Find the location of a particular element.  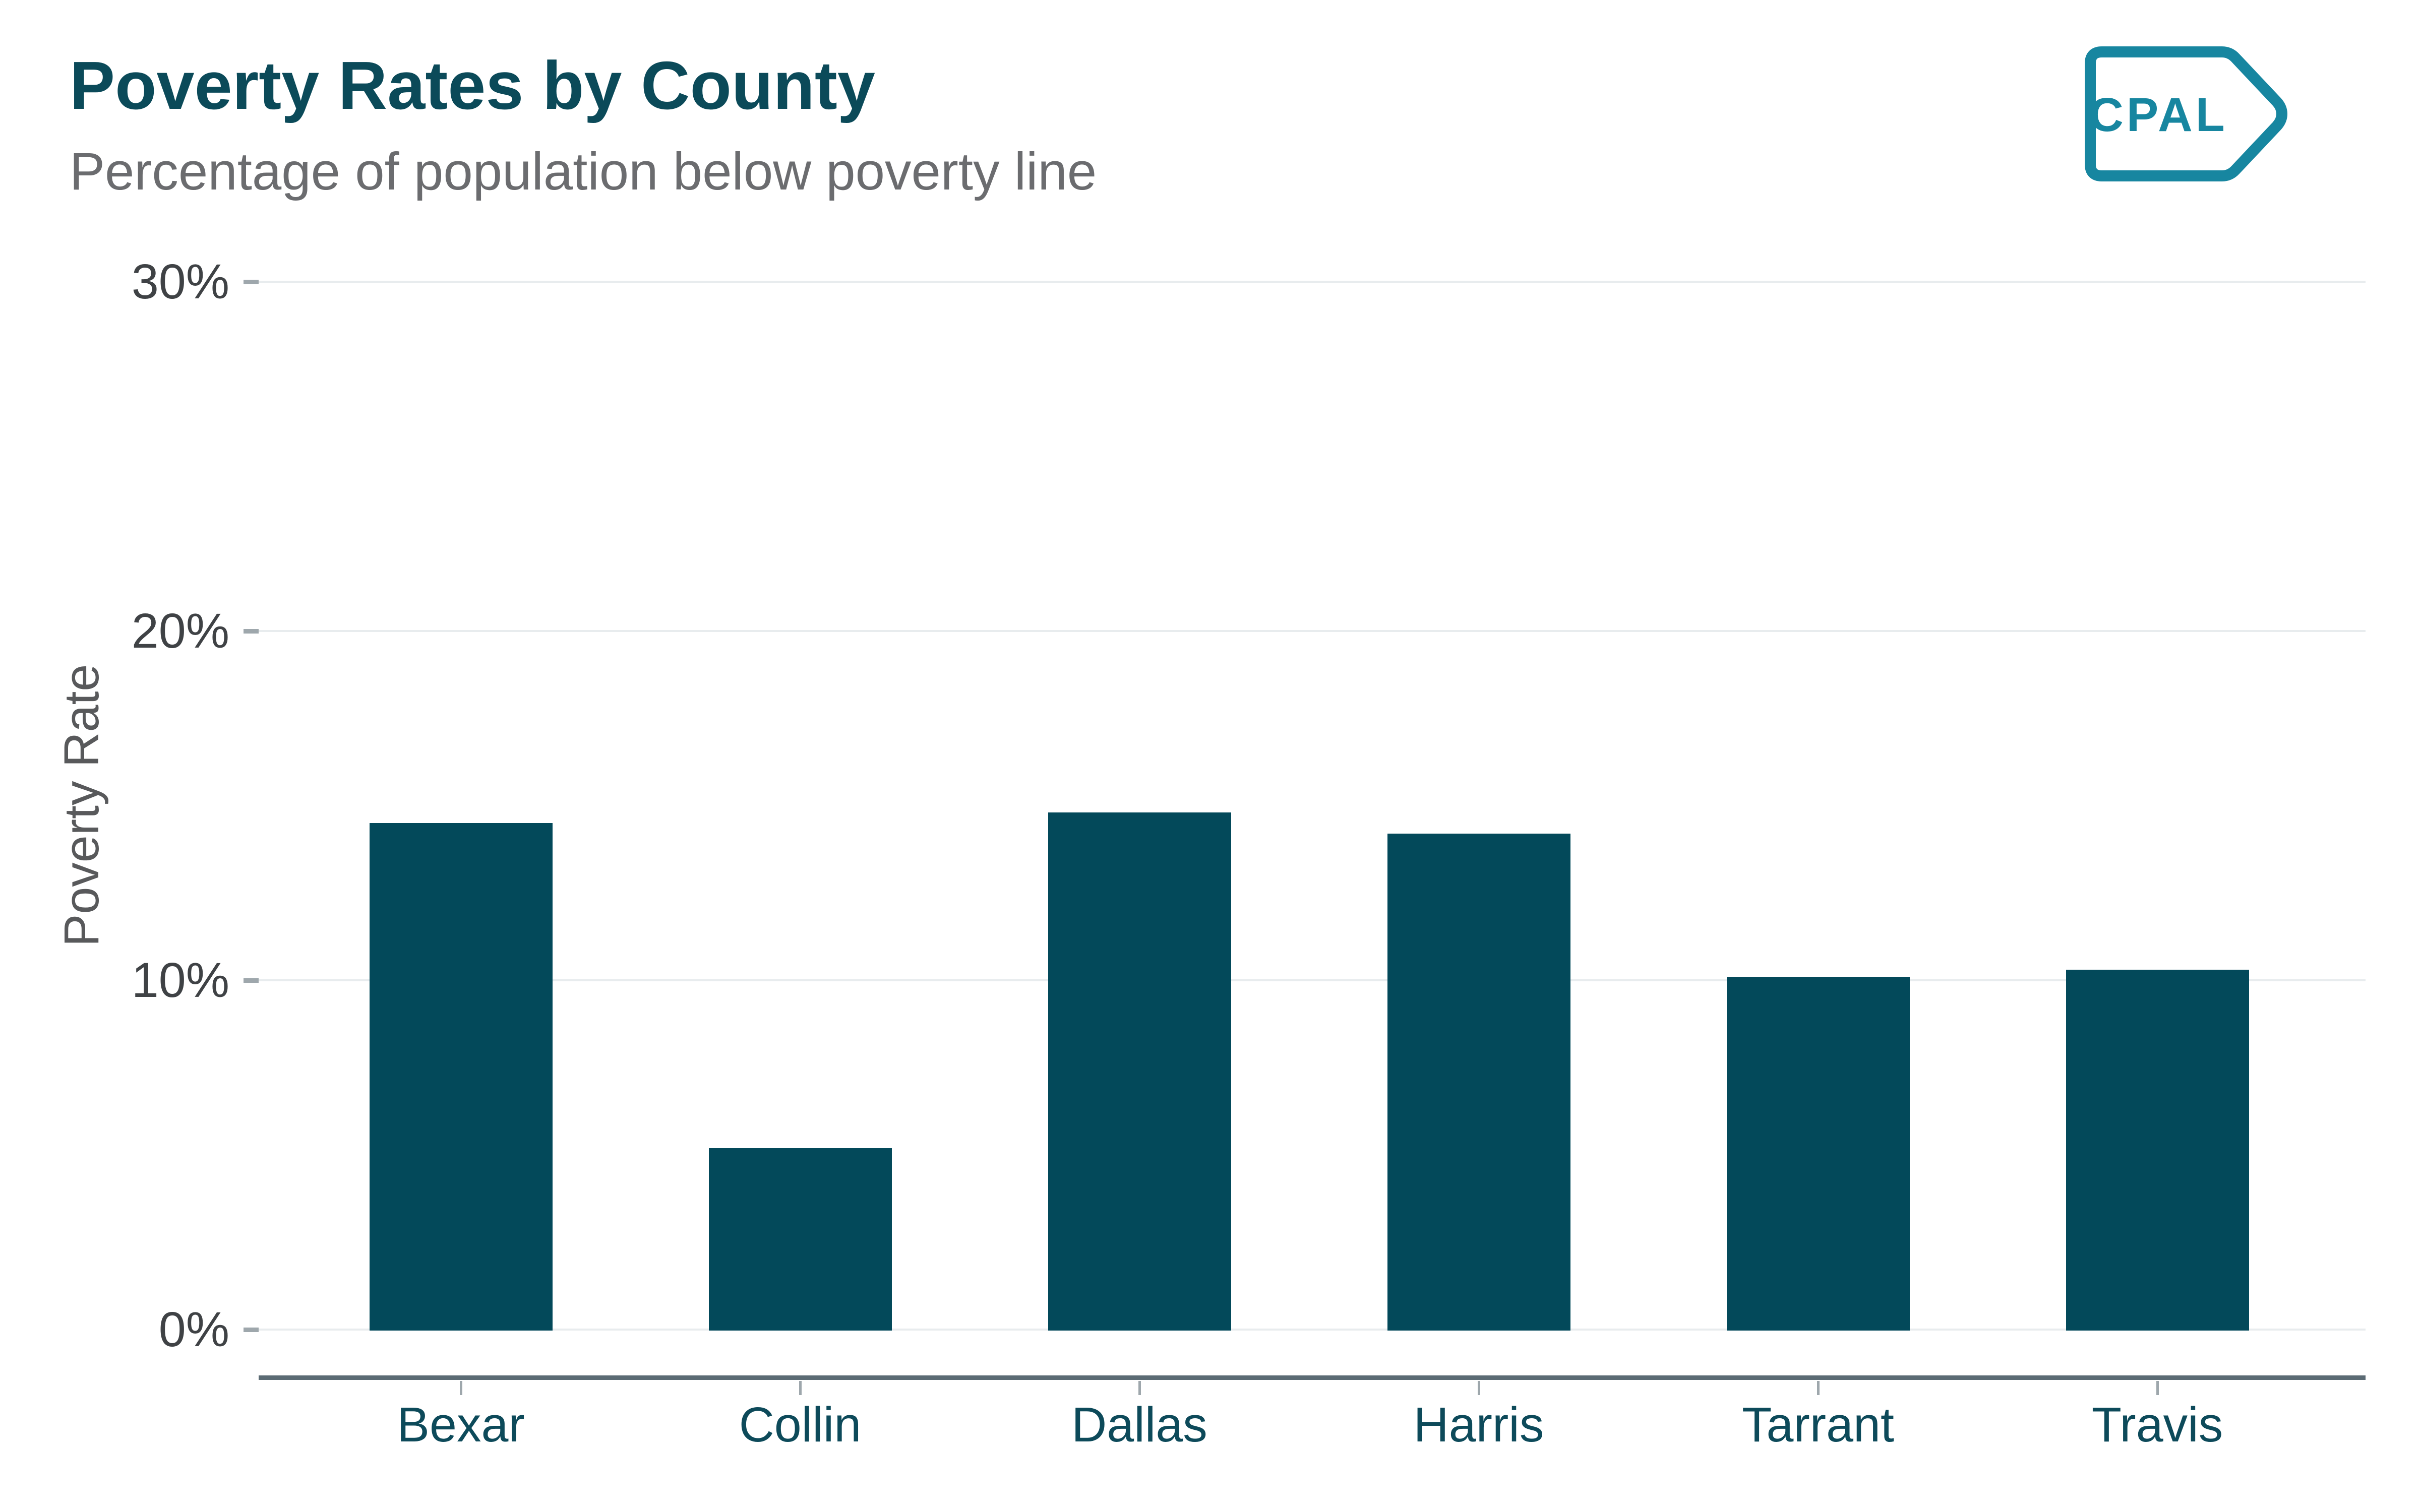

y-tick-label-0%: 0% is located at coordinates (193, 1329).